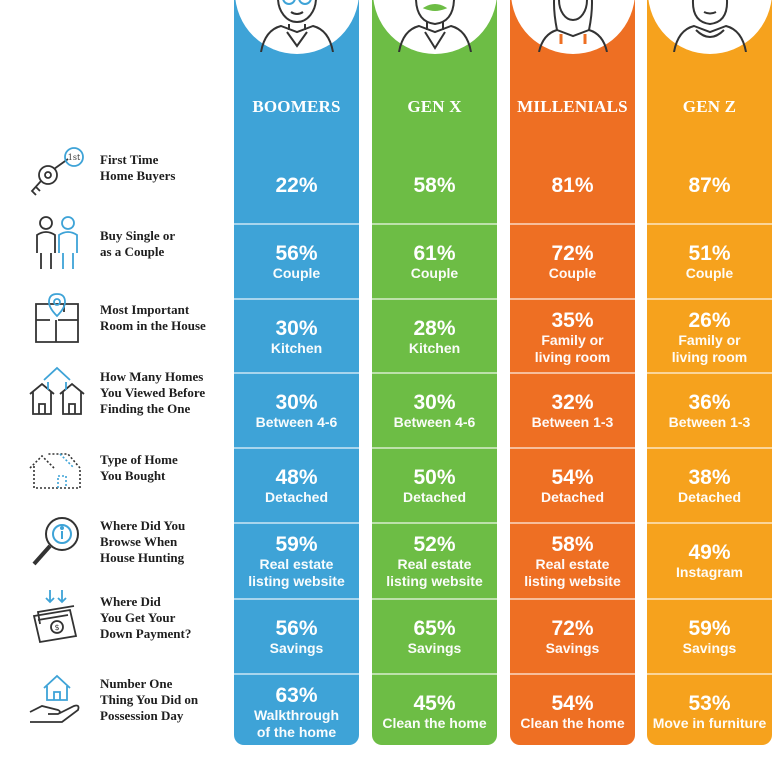 The image size is (784, 758). I want to click on stat-cell: 61% Couple, so click(434, 262).